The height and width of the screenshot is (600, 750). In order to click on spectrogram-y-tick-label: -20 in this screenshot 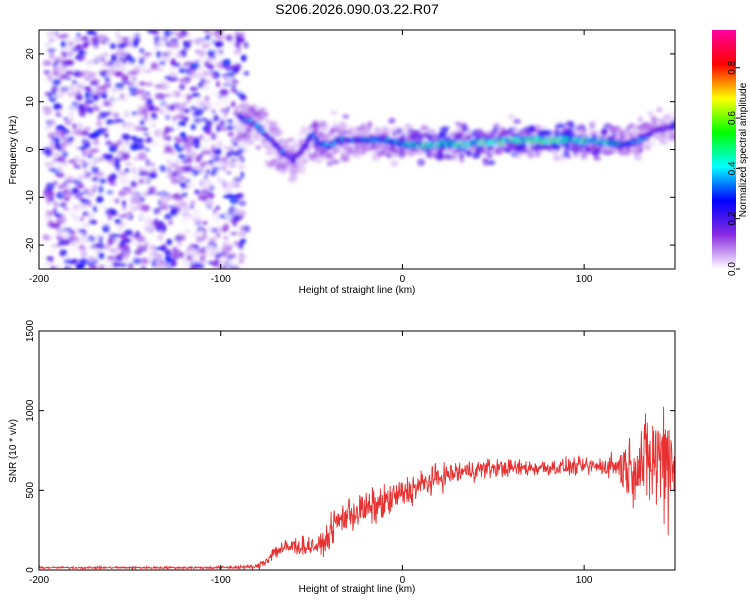, I will do `click(30, 244)`.